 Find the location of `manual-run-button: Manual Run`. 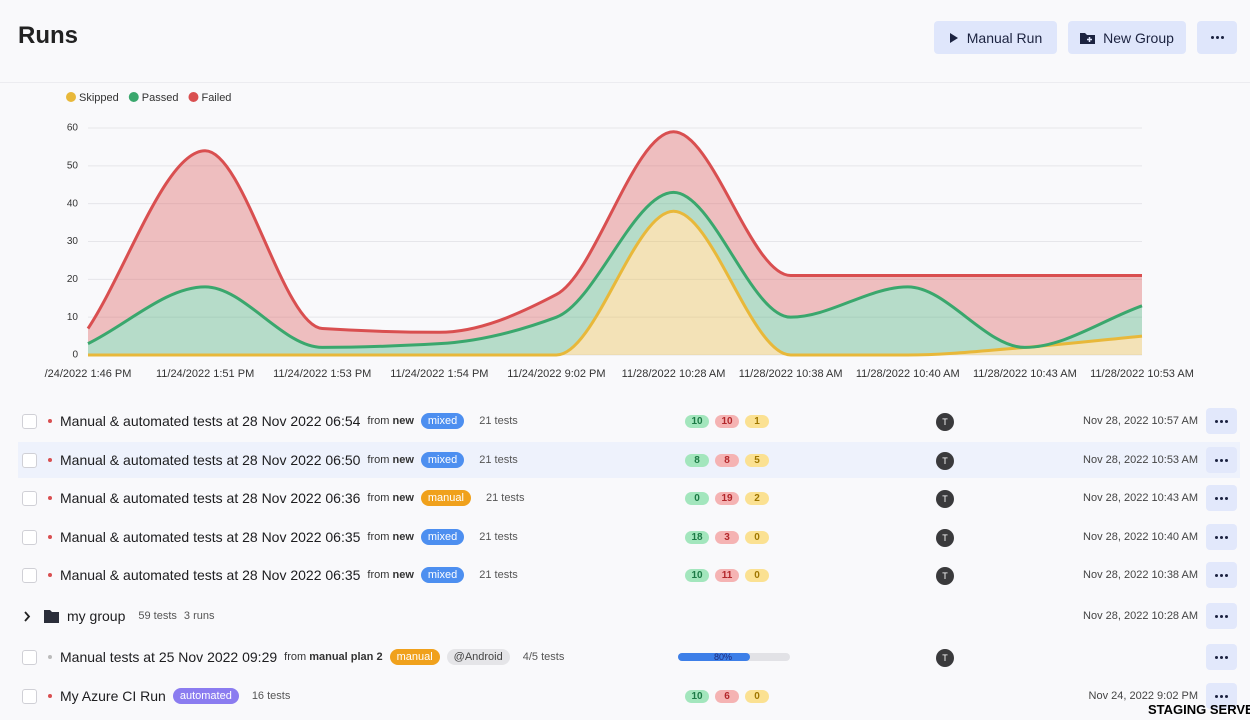

manual-run-button: Manual Run is located at coordinates (995, 37).